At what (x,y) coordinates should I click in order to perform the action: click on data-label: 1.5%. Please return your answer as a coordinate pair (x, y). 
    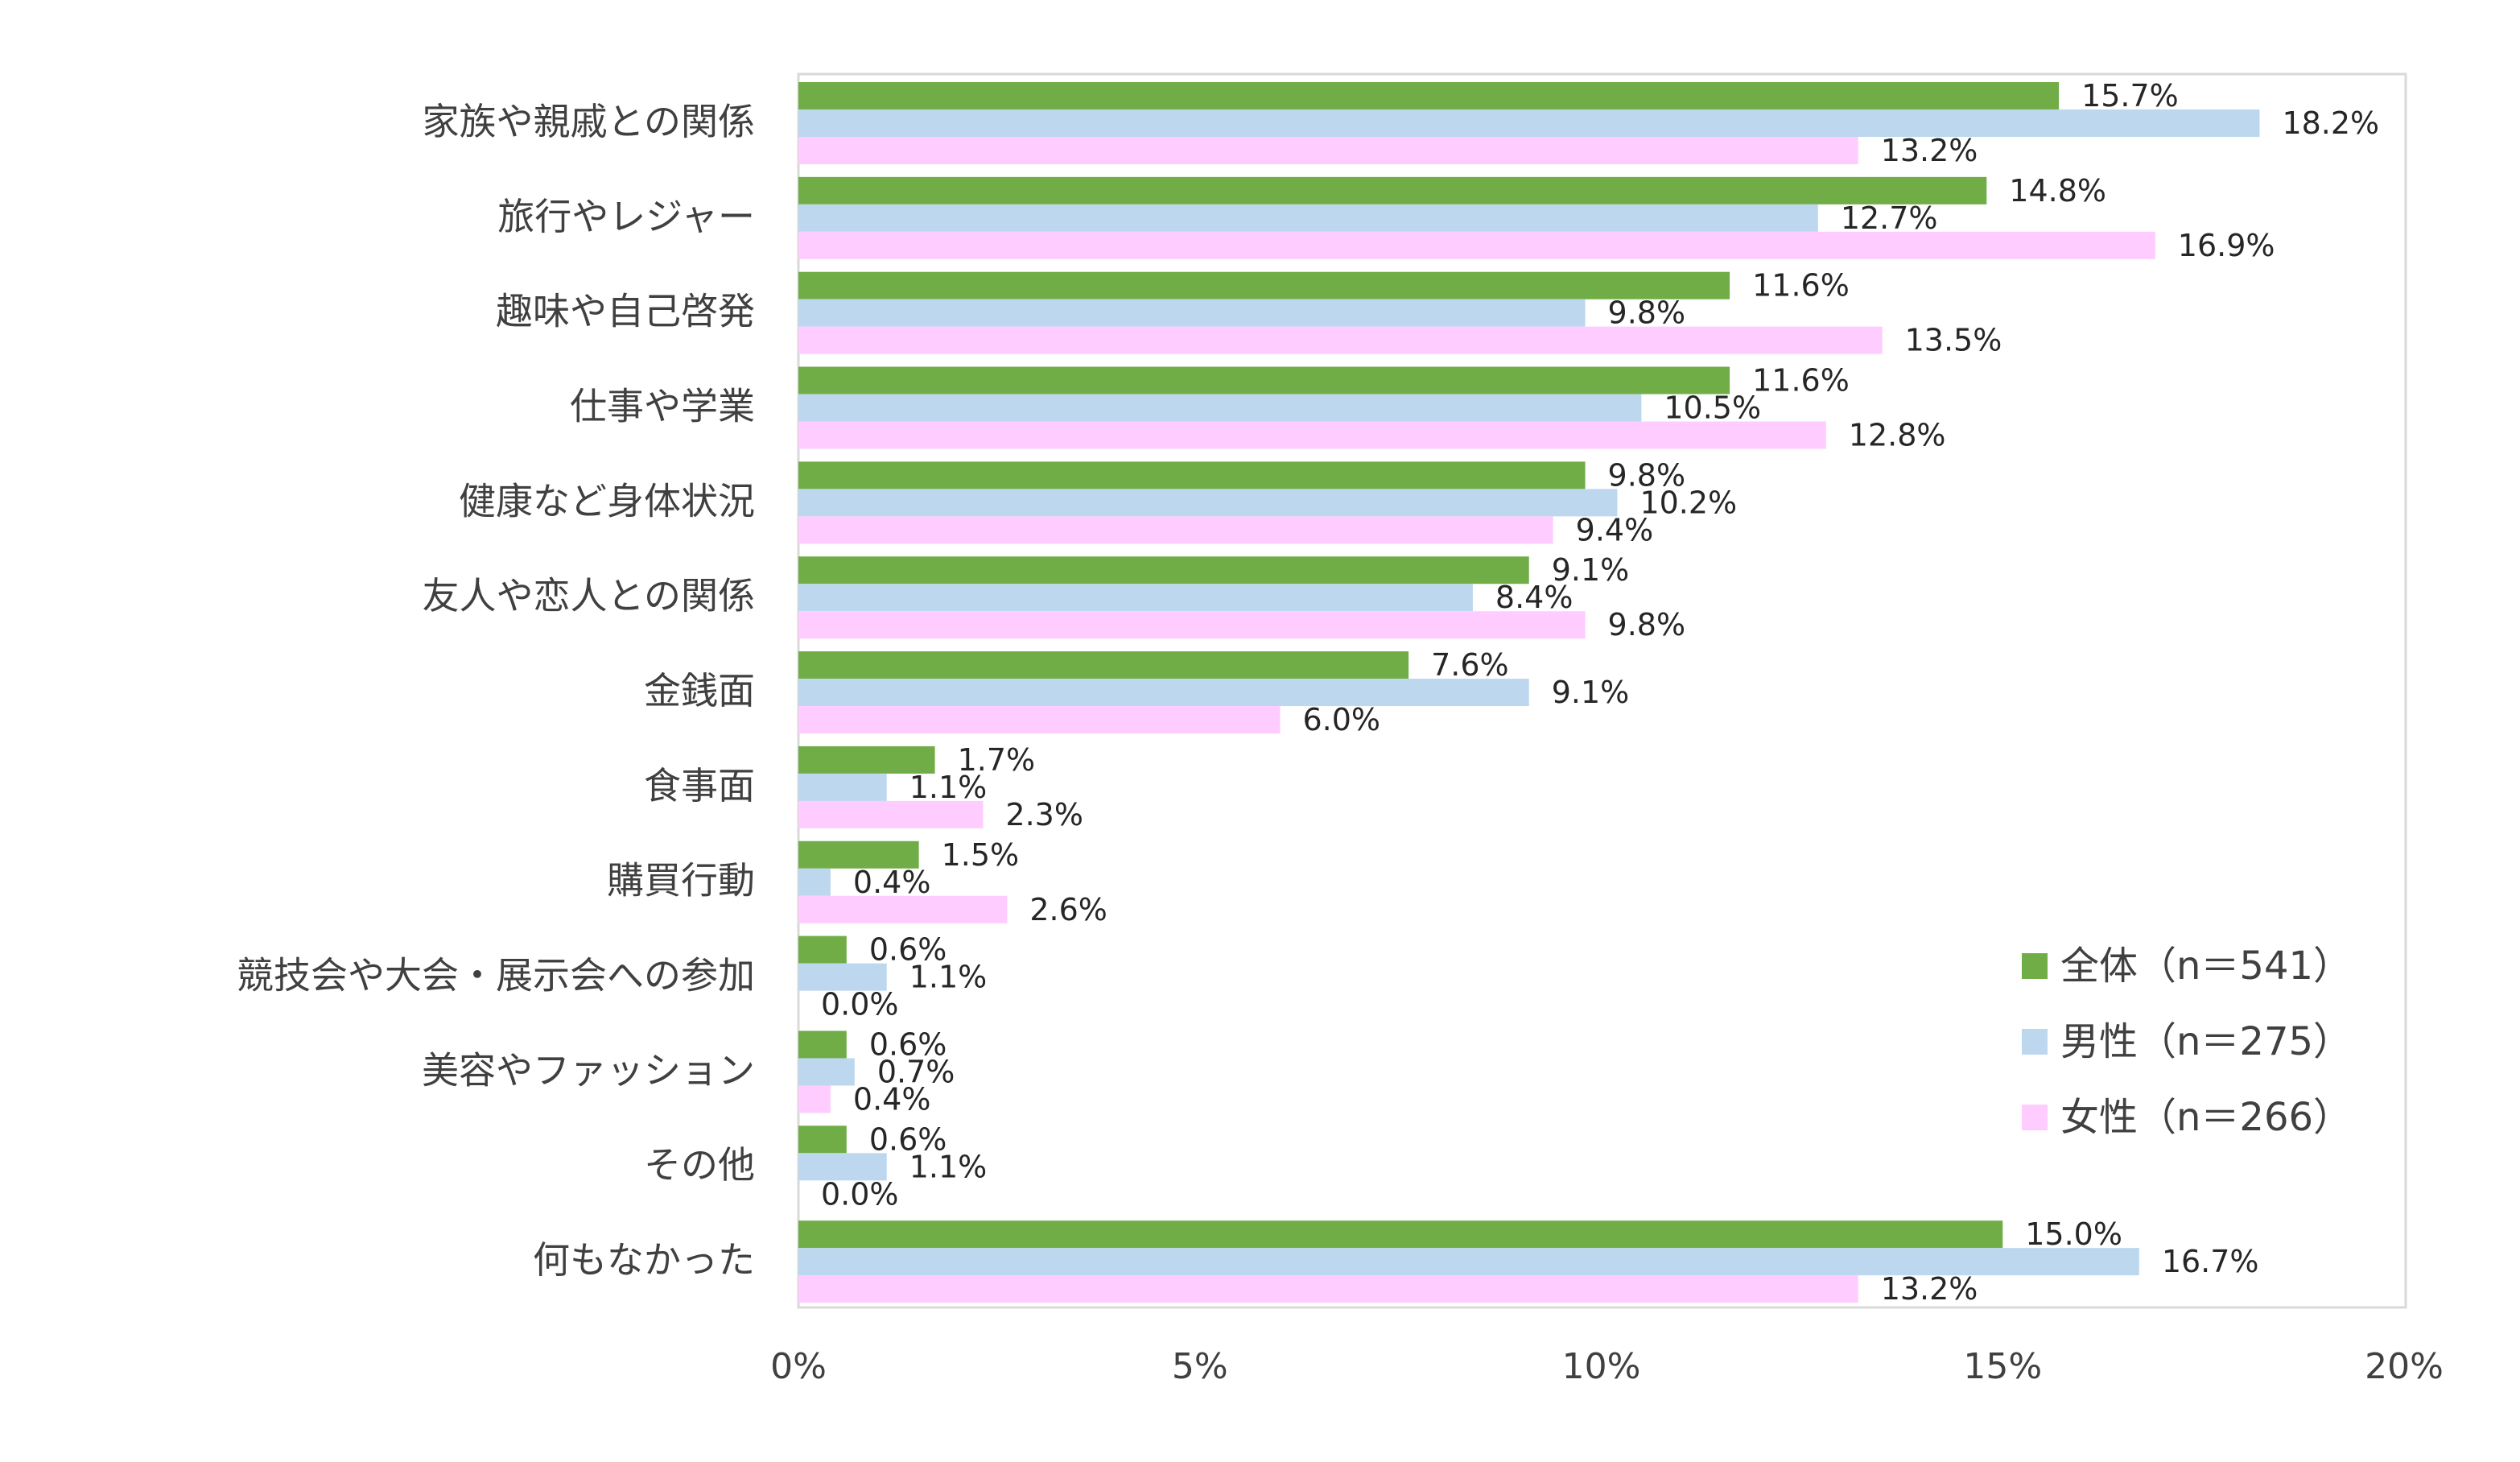
    Looking at the image, I should click on (981, 855).